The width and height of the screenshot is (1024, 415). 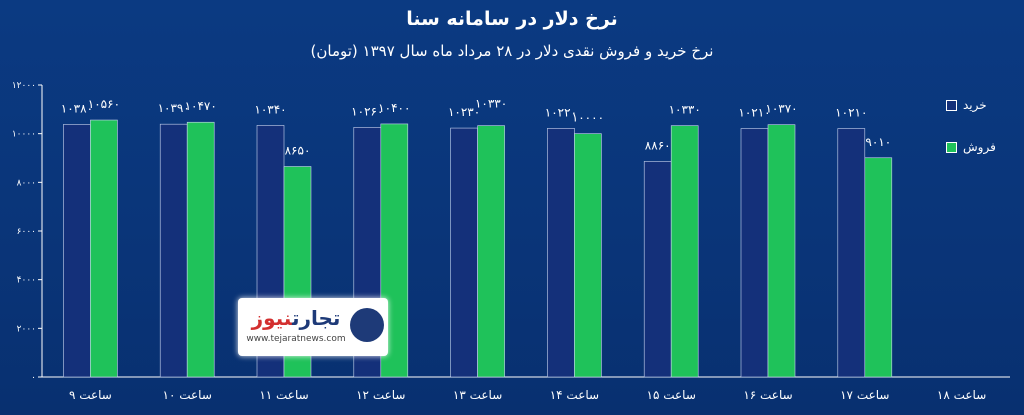 I want to click on data-label-sell: ۱۰۴۰۰, so click(x=394, y=108).